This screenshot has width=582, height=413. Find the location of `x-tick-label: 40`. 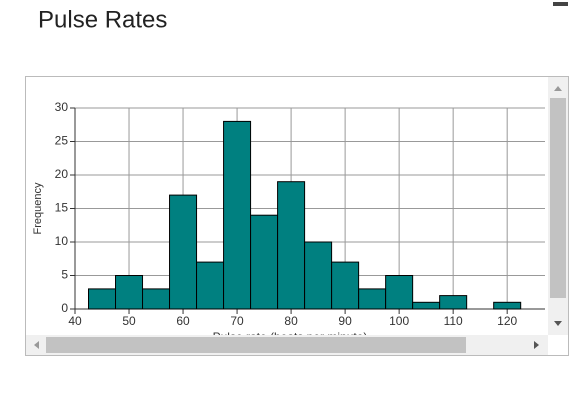

x-tick-label: 40 is located at coordinates (75, 321).